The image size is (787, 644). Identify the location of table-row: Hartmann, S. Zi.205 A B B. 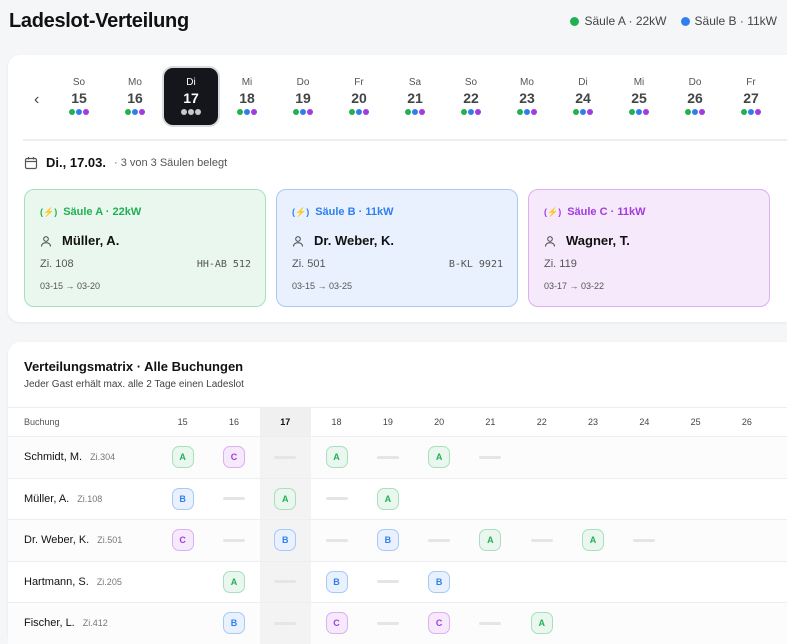
(397, 581).